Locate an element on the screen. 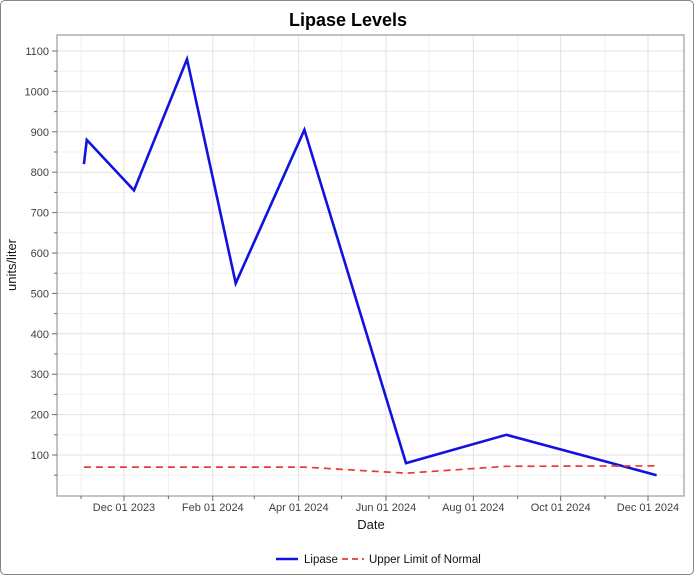 This screenshot has width=694, height=575. legend: Lipase Upper Limit of Normal is located at coordinates (378, 560).